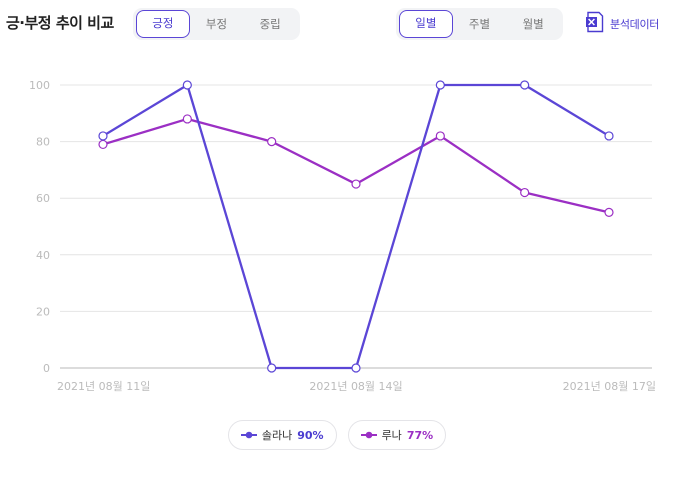 This screenshot has height=479, width=674. What do you see at coordinates (43, 311) in the screenshot?
I see `y-tick-label: 20` at bounding box center [43, 311].